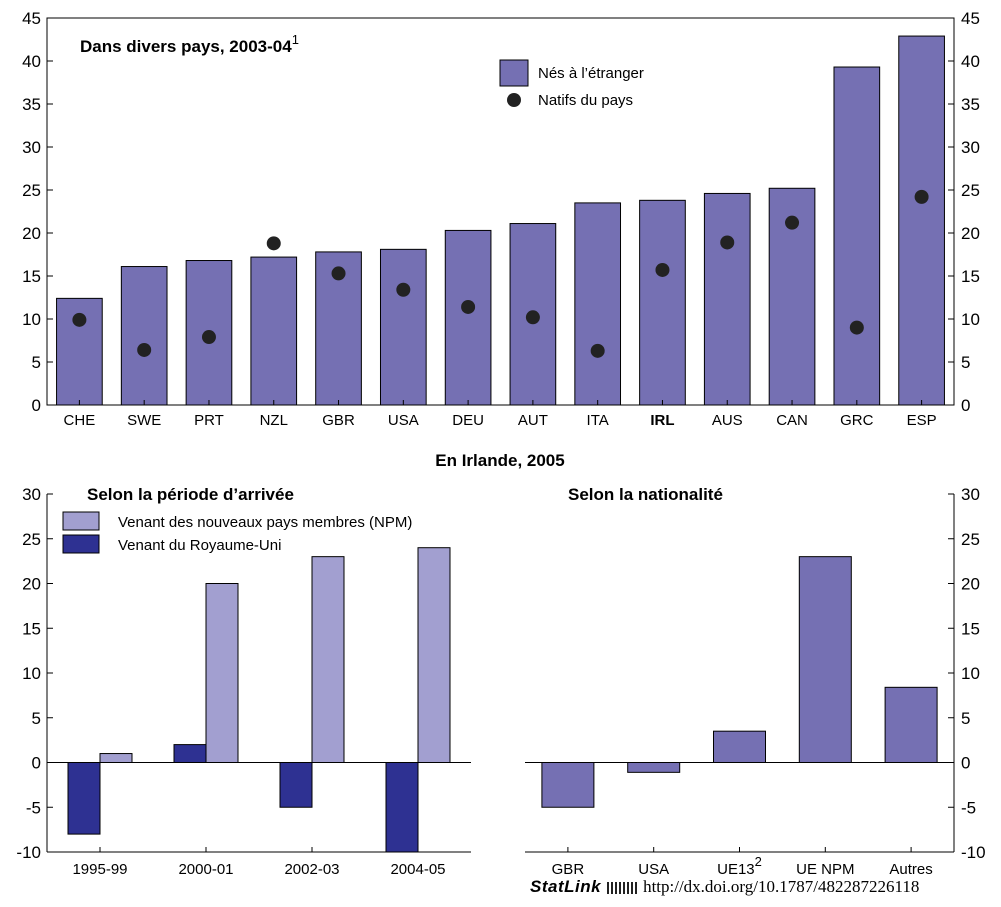  I want to click on marker-native-born-aut, so click(532, 317).